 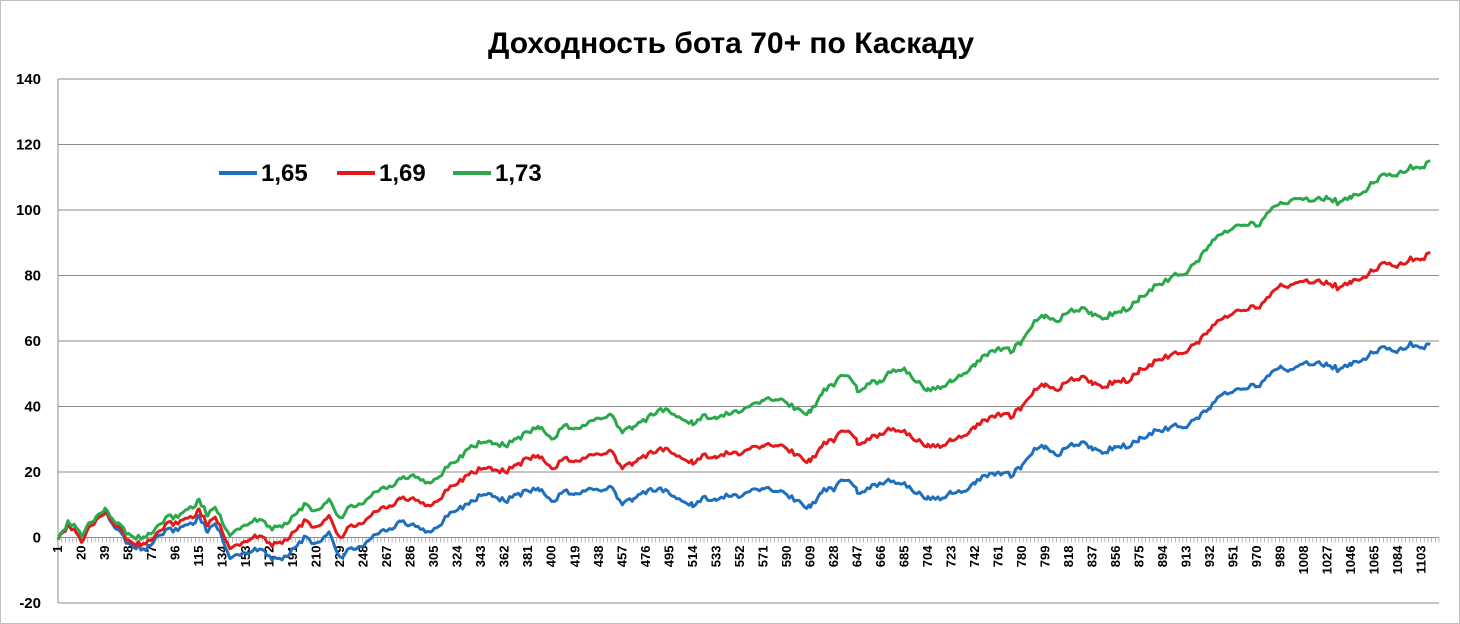 What do you see at coordinates (1327, 560) in the screenshot?
I see `x-tick-label: 1027` at bounding box center [1327, 560].